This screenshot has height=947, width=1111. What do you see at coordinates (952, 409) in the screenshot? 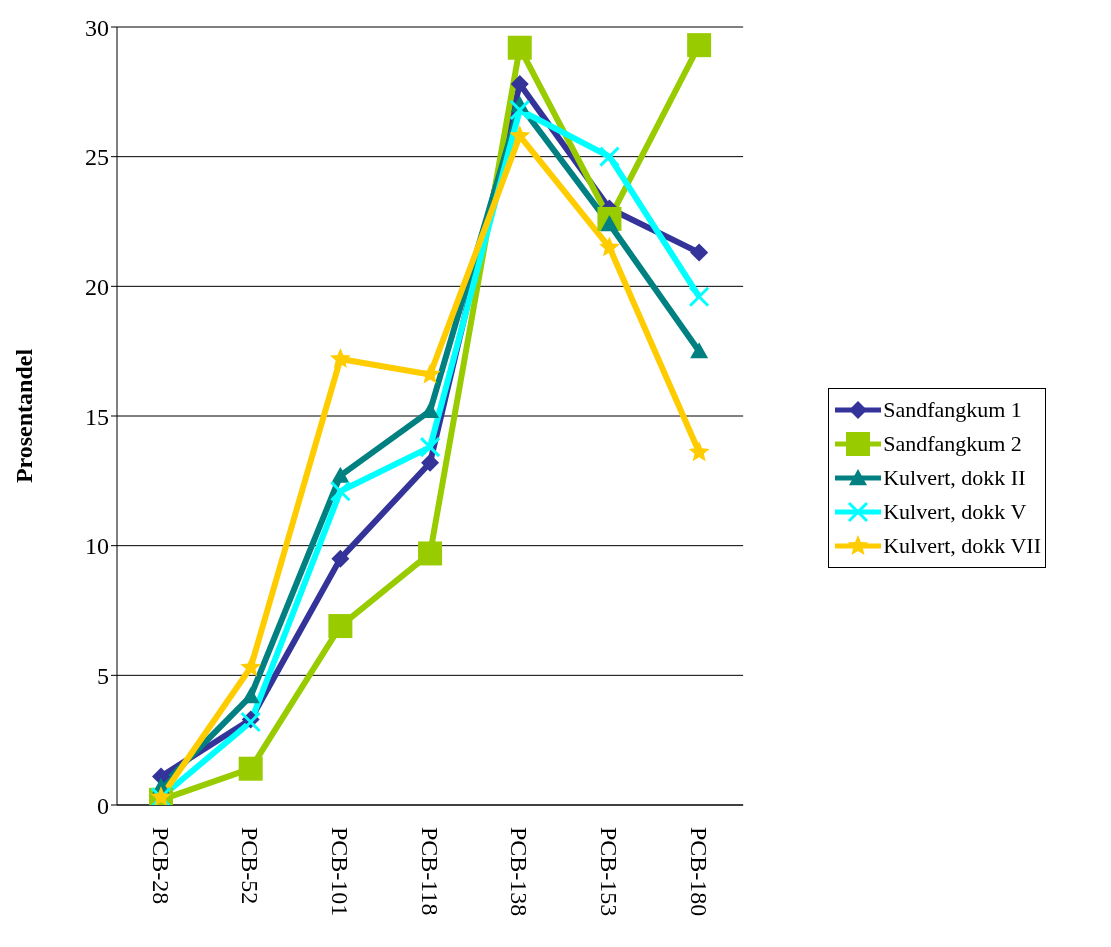
I see `legend-label: Sandfangkum 1` at bounding box center [952, 409].